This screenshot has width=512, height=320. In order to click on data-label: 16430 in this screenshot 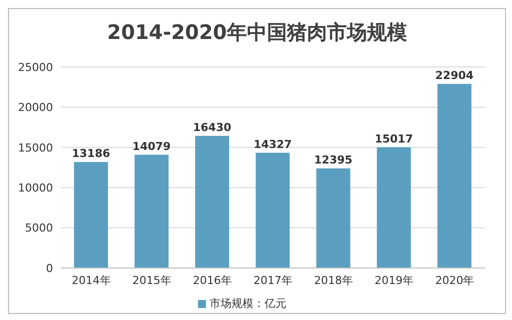, I will do `click(212, 127)`.